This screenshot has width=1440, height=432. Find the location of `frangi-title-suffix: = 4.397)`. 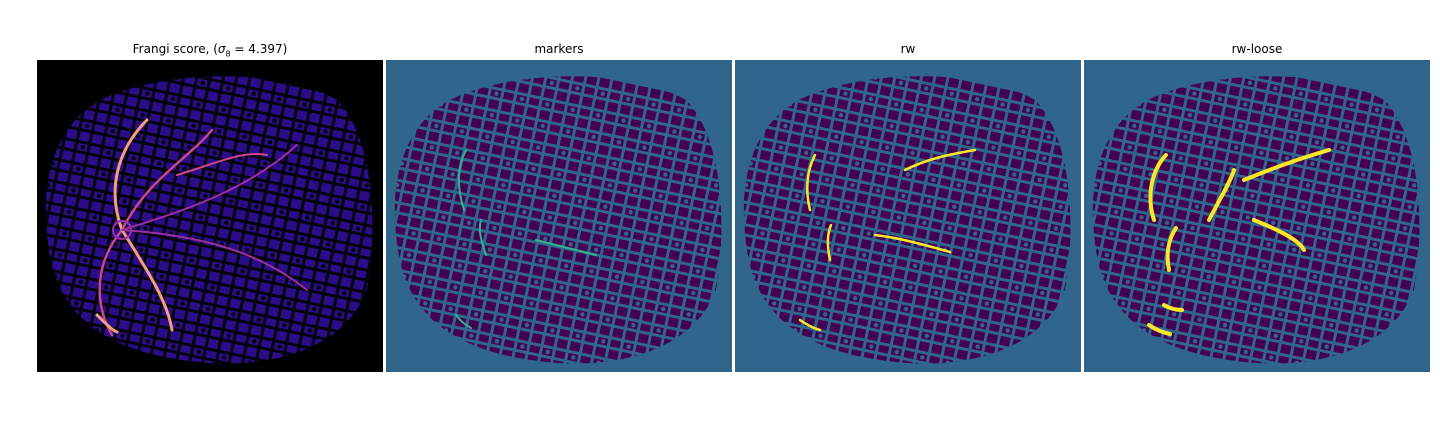

frangi-title-suffix: = 4.397) is located at coordinates (259, 49).